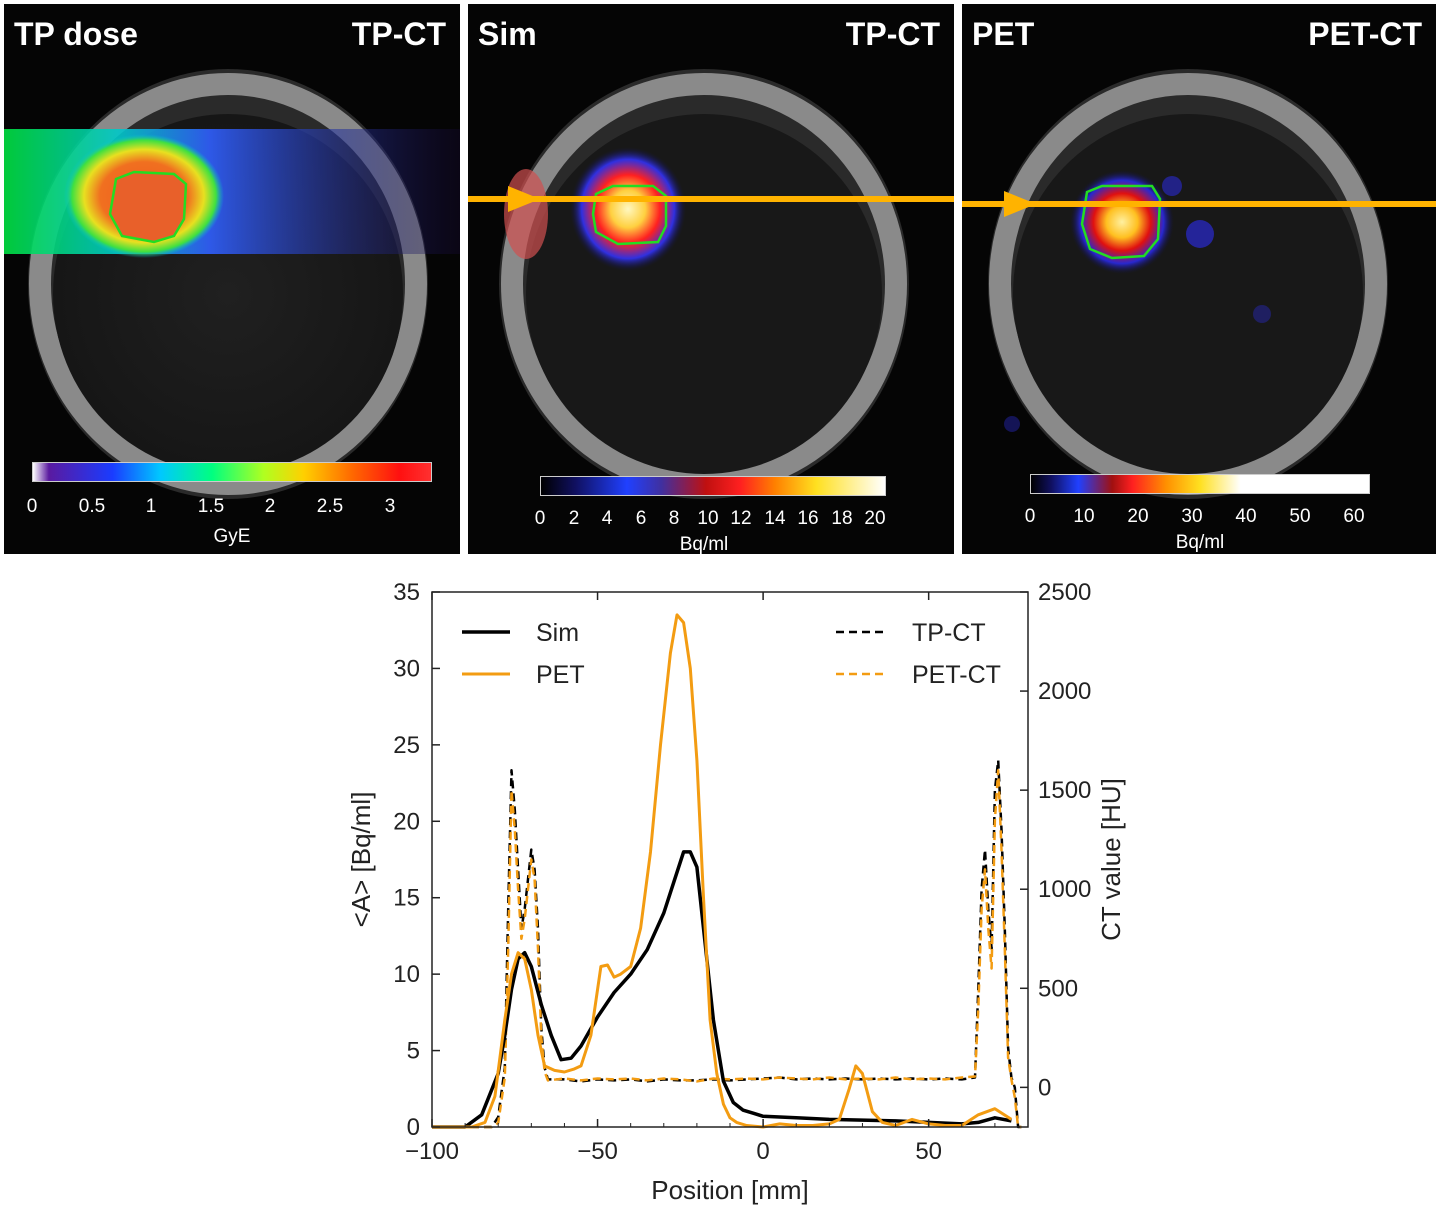 This screenshot has height=1211, width=1440. Describe the element at coordinates (711, 284) in the screenshot. I see `ct-sim-image` at that location.